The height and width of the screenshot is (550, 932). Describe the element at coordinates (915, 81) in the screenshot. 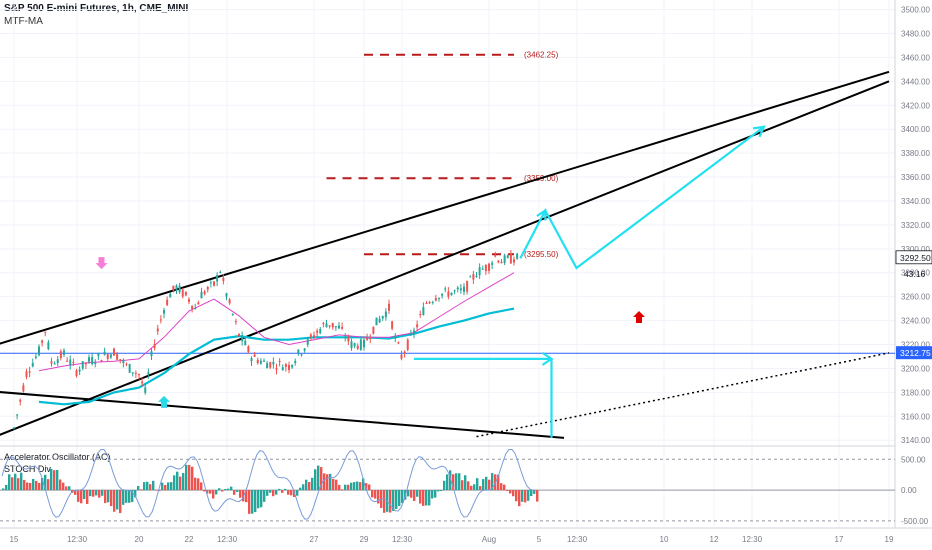

I see `price-tick-label: 3440.00` at that location.